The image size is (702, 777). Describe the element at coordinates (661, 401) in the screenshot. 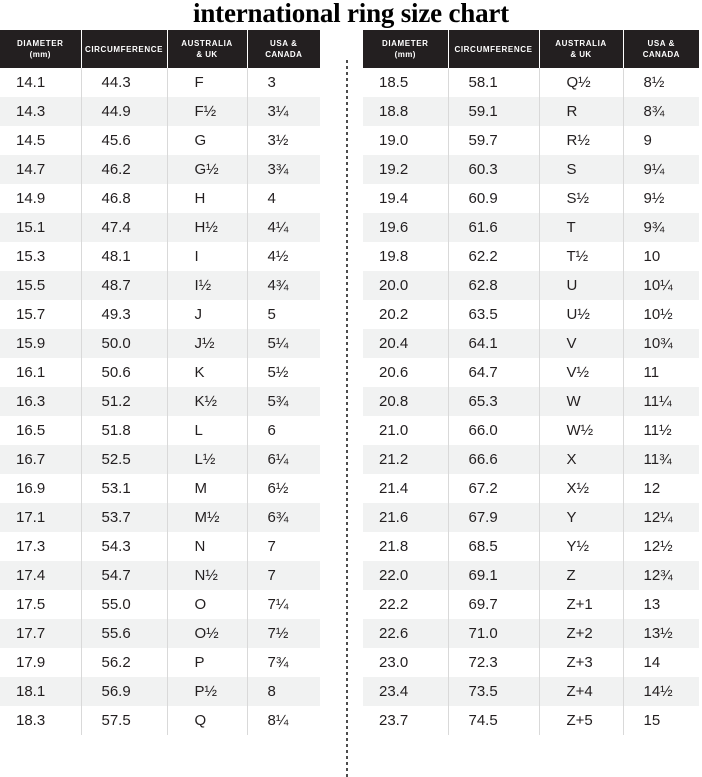

I see `cell-usa-canada: 11¼` at that location.